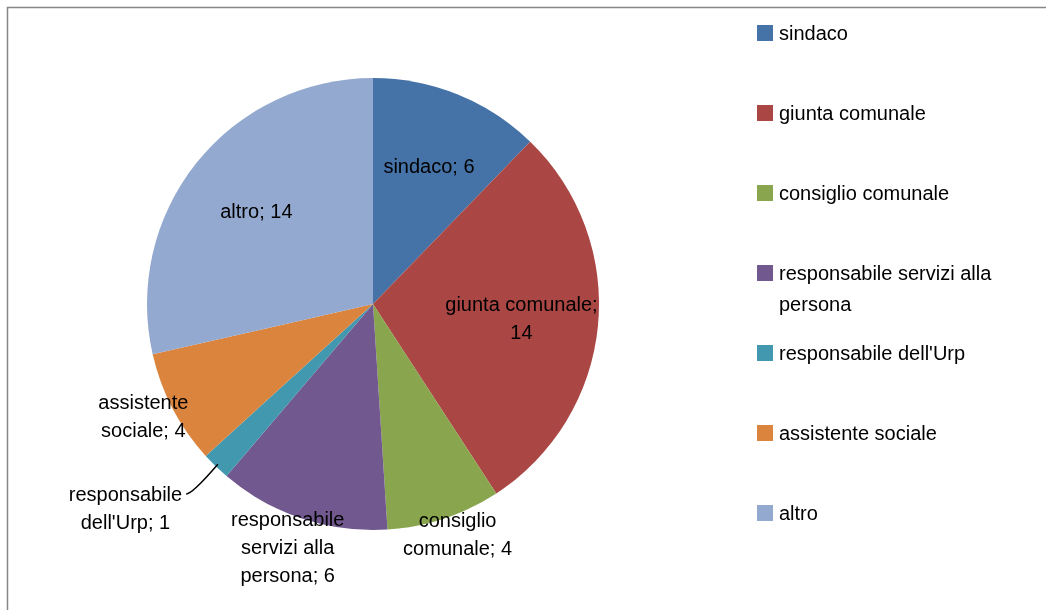 This screenshot has height=610, width=1046. I want to click on legend-label: giunta comunale, so click(852, 113).